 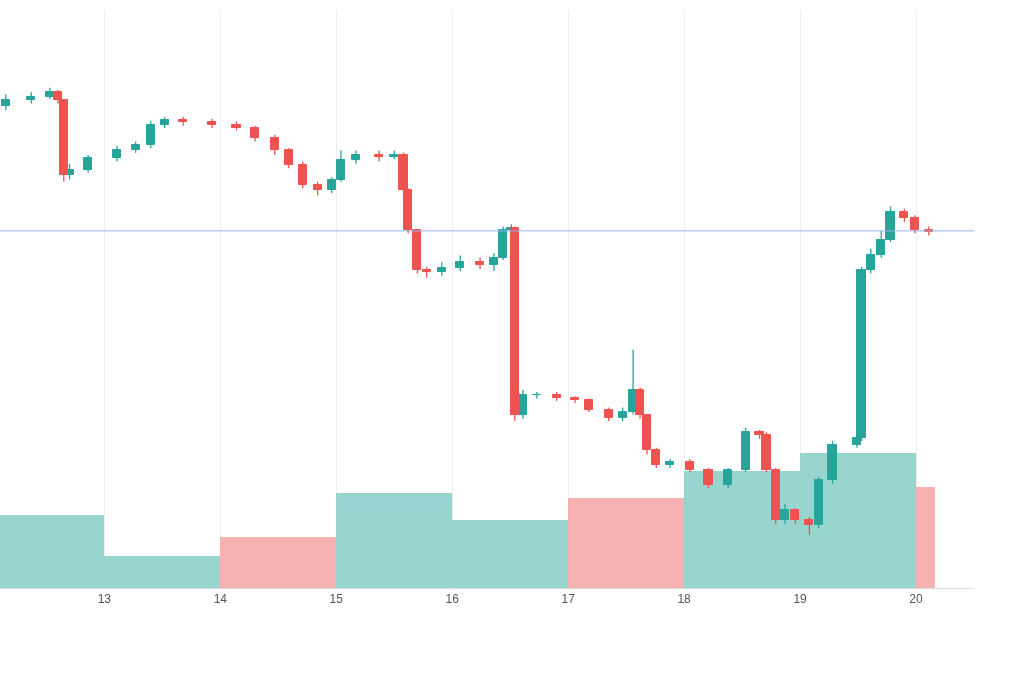 I want to click on x-tick-label: 16, so click(x=452, y=599).